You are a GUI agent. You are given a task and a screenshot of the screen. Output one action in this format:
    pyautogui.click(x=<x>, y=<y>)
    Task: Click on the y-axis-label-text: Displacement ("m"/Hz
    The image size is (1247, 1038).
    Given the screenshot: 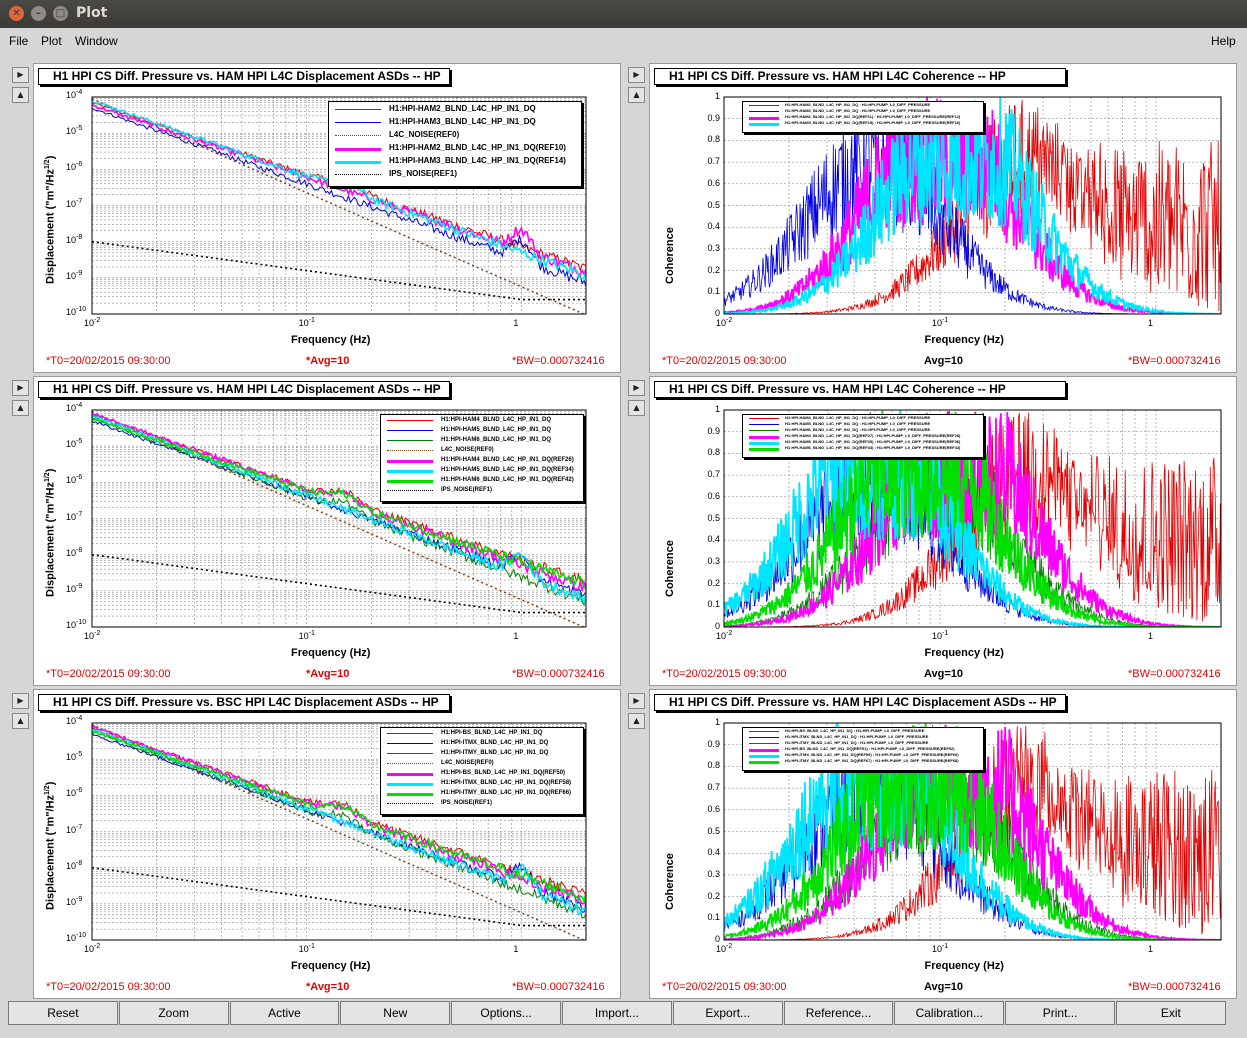 What is the action you would take?
    pyautogui.click(x=50, y=539)
    